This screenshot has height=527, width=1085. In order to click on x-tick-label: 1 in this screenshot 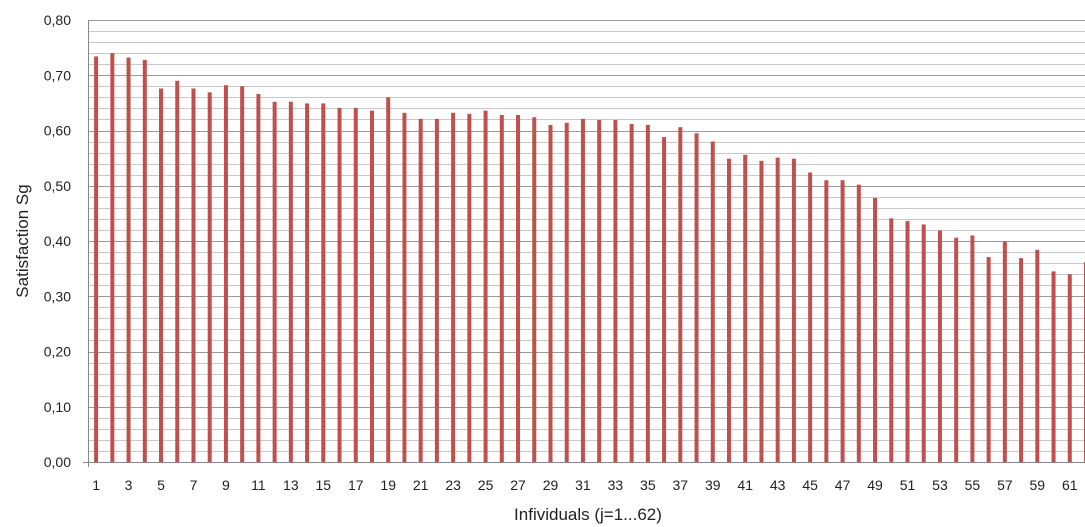, I will do `click(96, 485)`.